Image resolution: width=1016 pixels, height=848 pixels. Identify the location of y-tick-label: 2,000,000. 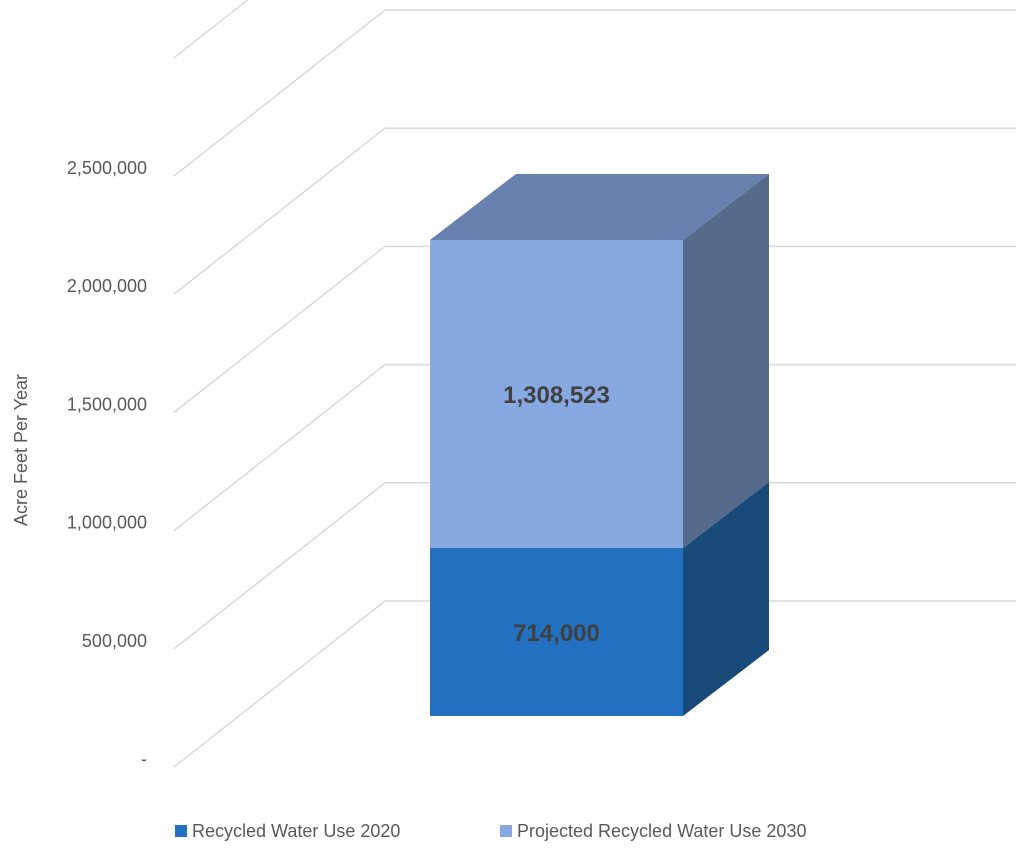
(107, 286).